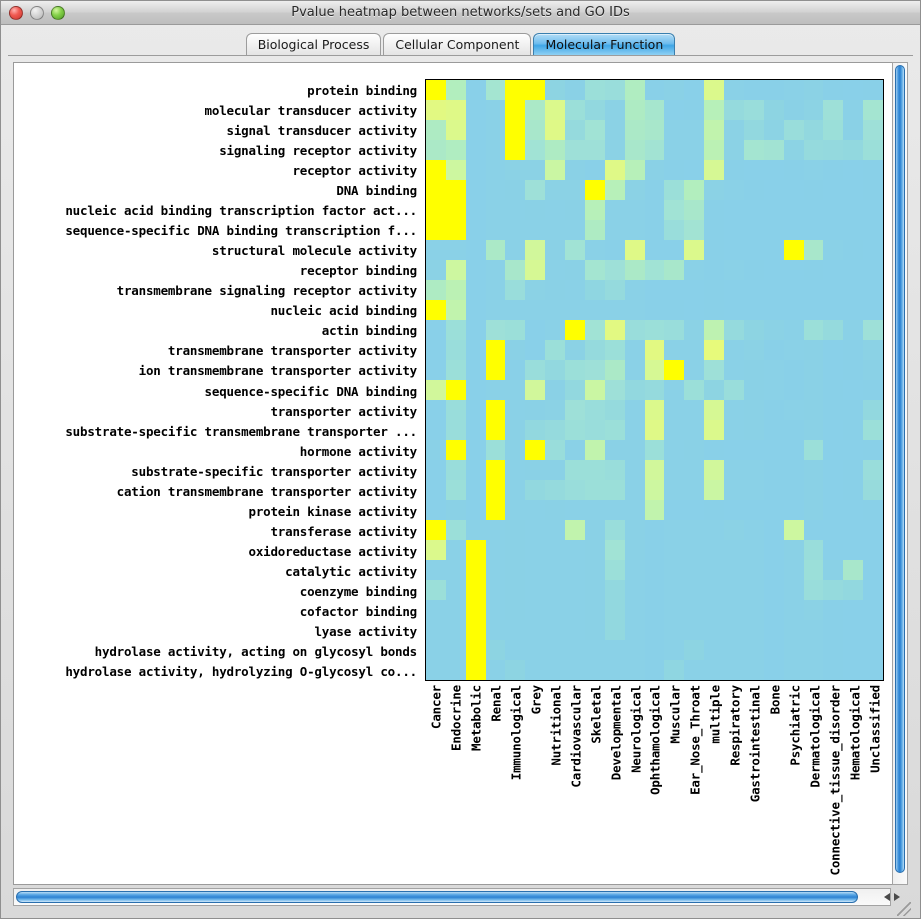  What do you see at coordinates (37, 13) in the screenshot?
I see `minimize-button` at bounding box center [37, 13].